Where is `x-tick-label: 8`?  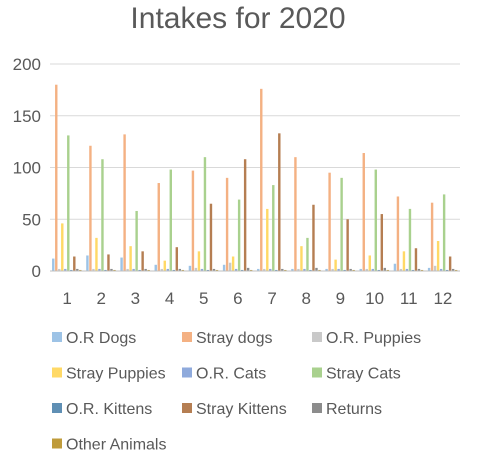 x-tick-label: 8 is located at coordinates (306, 298).